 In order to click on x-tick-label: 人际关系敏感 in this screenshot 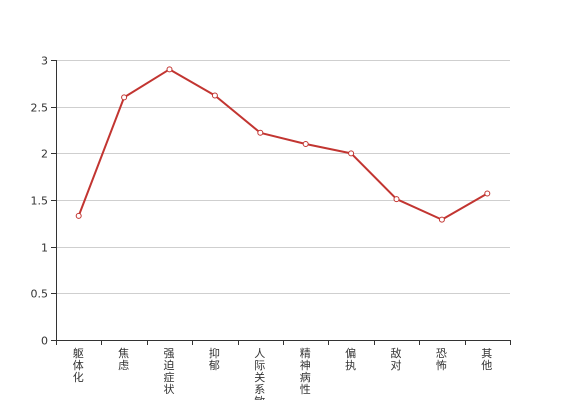, I will do `click(259, 373)`.